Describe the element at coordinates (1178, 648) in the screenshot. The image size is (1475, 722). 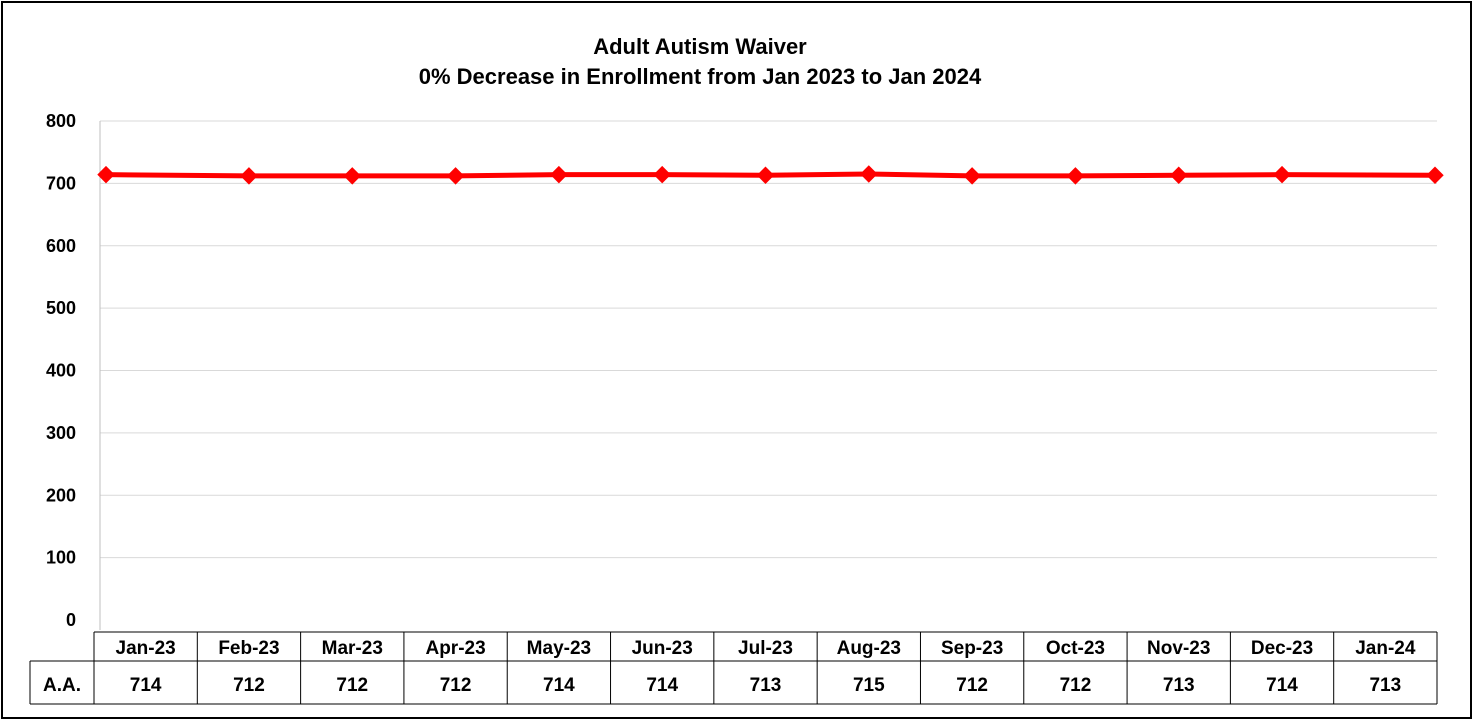
I see `x-tick-label: Nov-23` at that location.